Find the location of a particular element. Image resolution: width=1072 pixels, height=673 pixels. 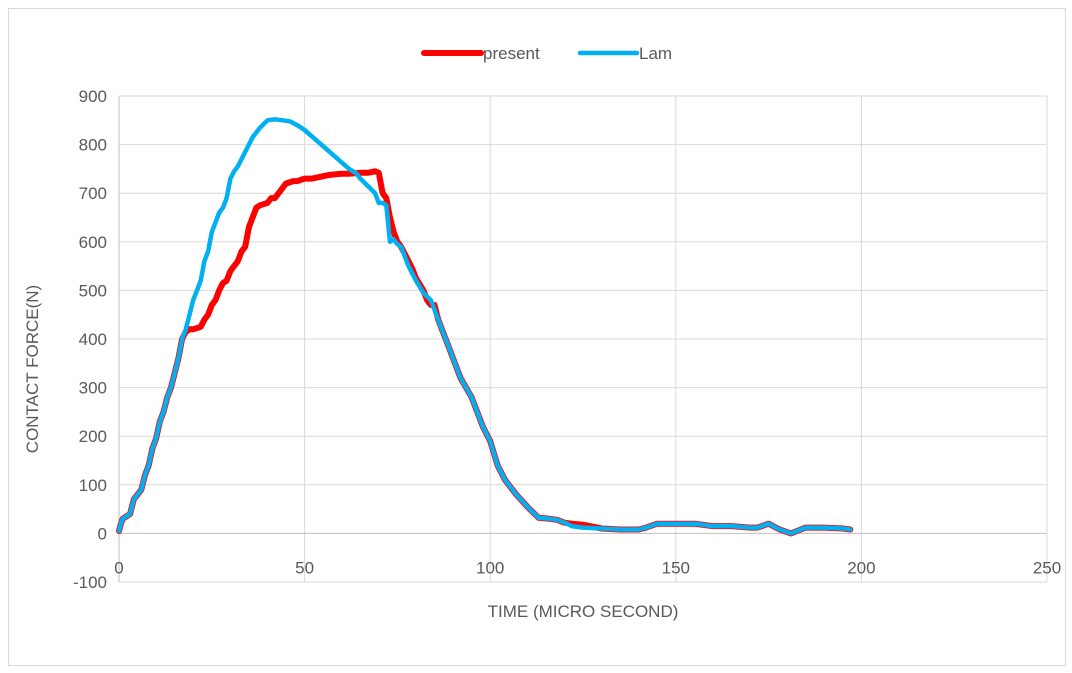

legend-label-present: present is located at coordinates (511, 53).